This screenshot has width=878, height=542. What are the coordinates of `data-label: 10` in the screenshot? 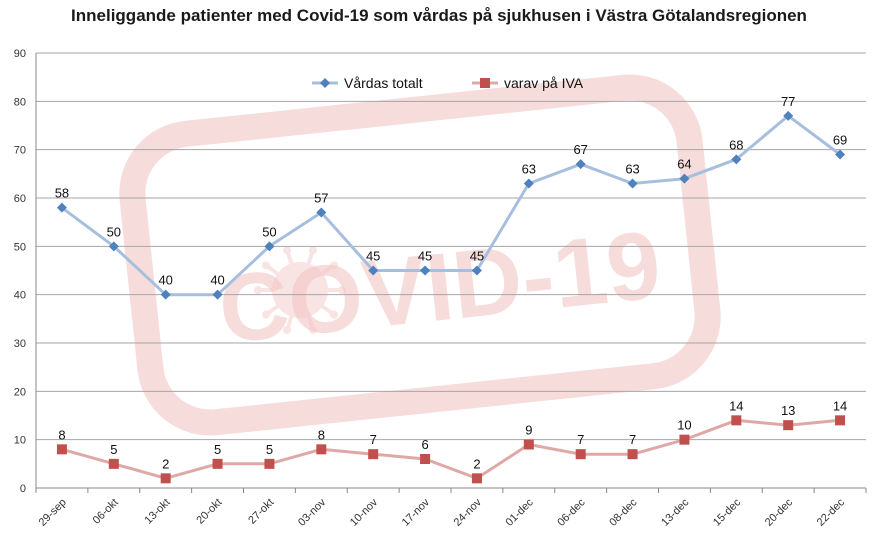 It's located at (684, 425).